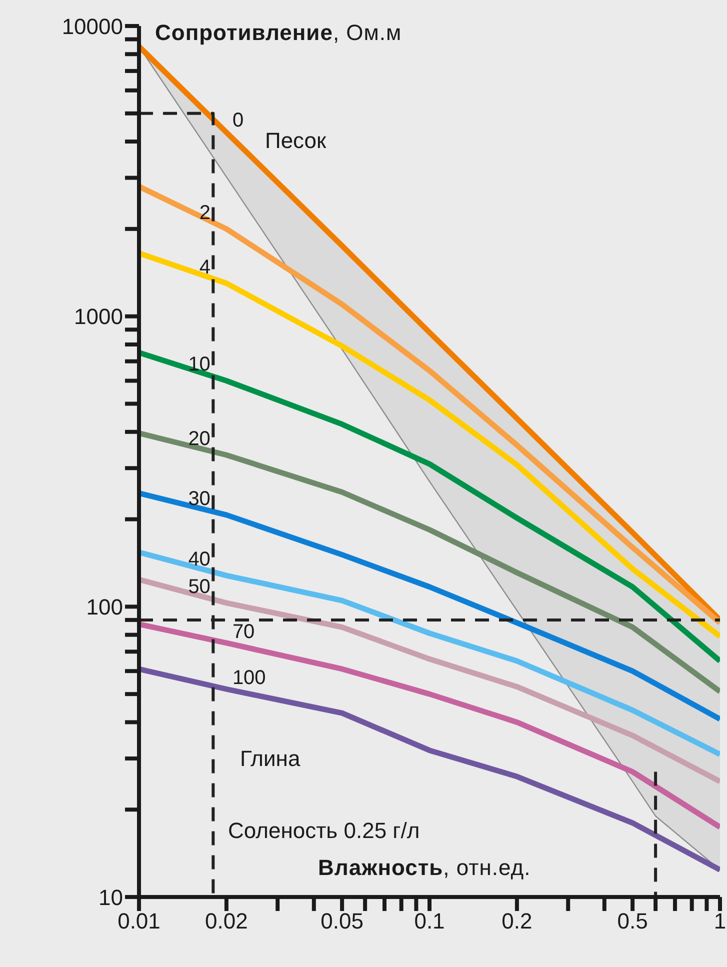 The image size is (727, 967). Describe the element at coordinates (720, 921) in the screenshot. I see `x-tick-label: 1` at that location.